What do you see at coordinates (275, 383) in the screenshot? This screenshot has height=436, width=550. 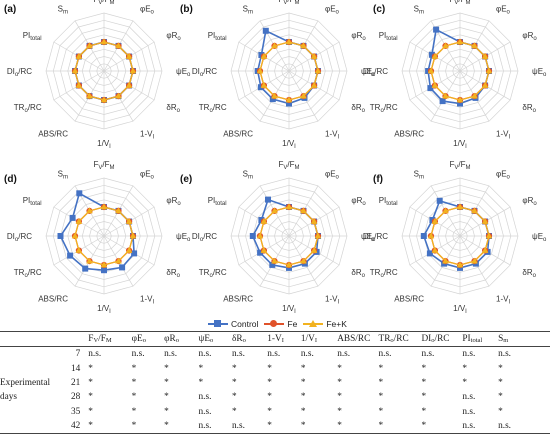 I see `table-row: Experimental 21 * * * * * * * * * * * *` at bounding box center [275, 383].